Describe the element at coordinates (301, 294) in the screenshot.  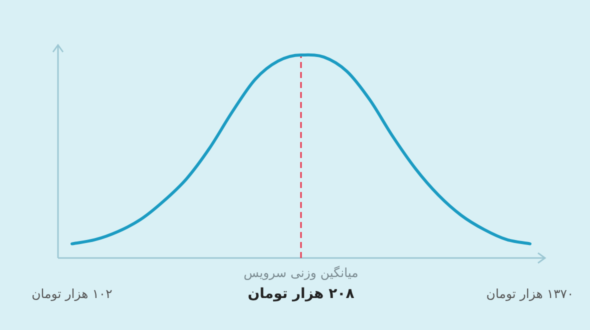
I see `x-tick-label: ۲۰۸ هزار تومان` at that location.